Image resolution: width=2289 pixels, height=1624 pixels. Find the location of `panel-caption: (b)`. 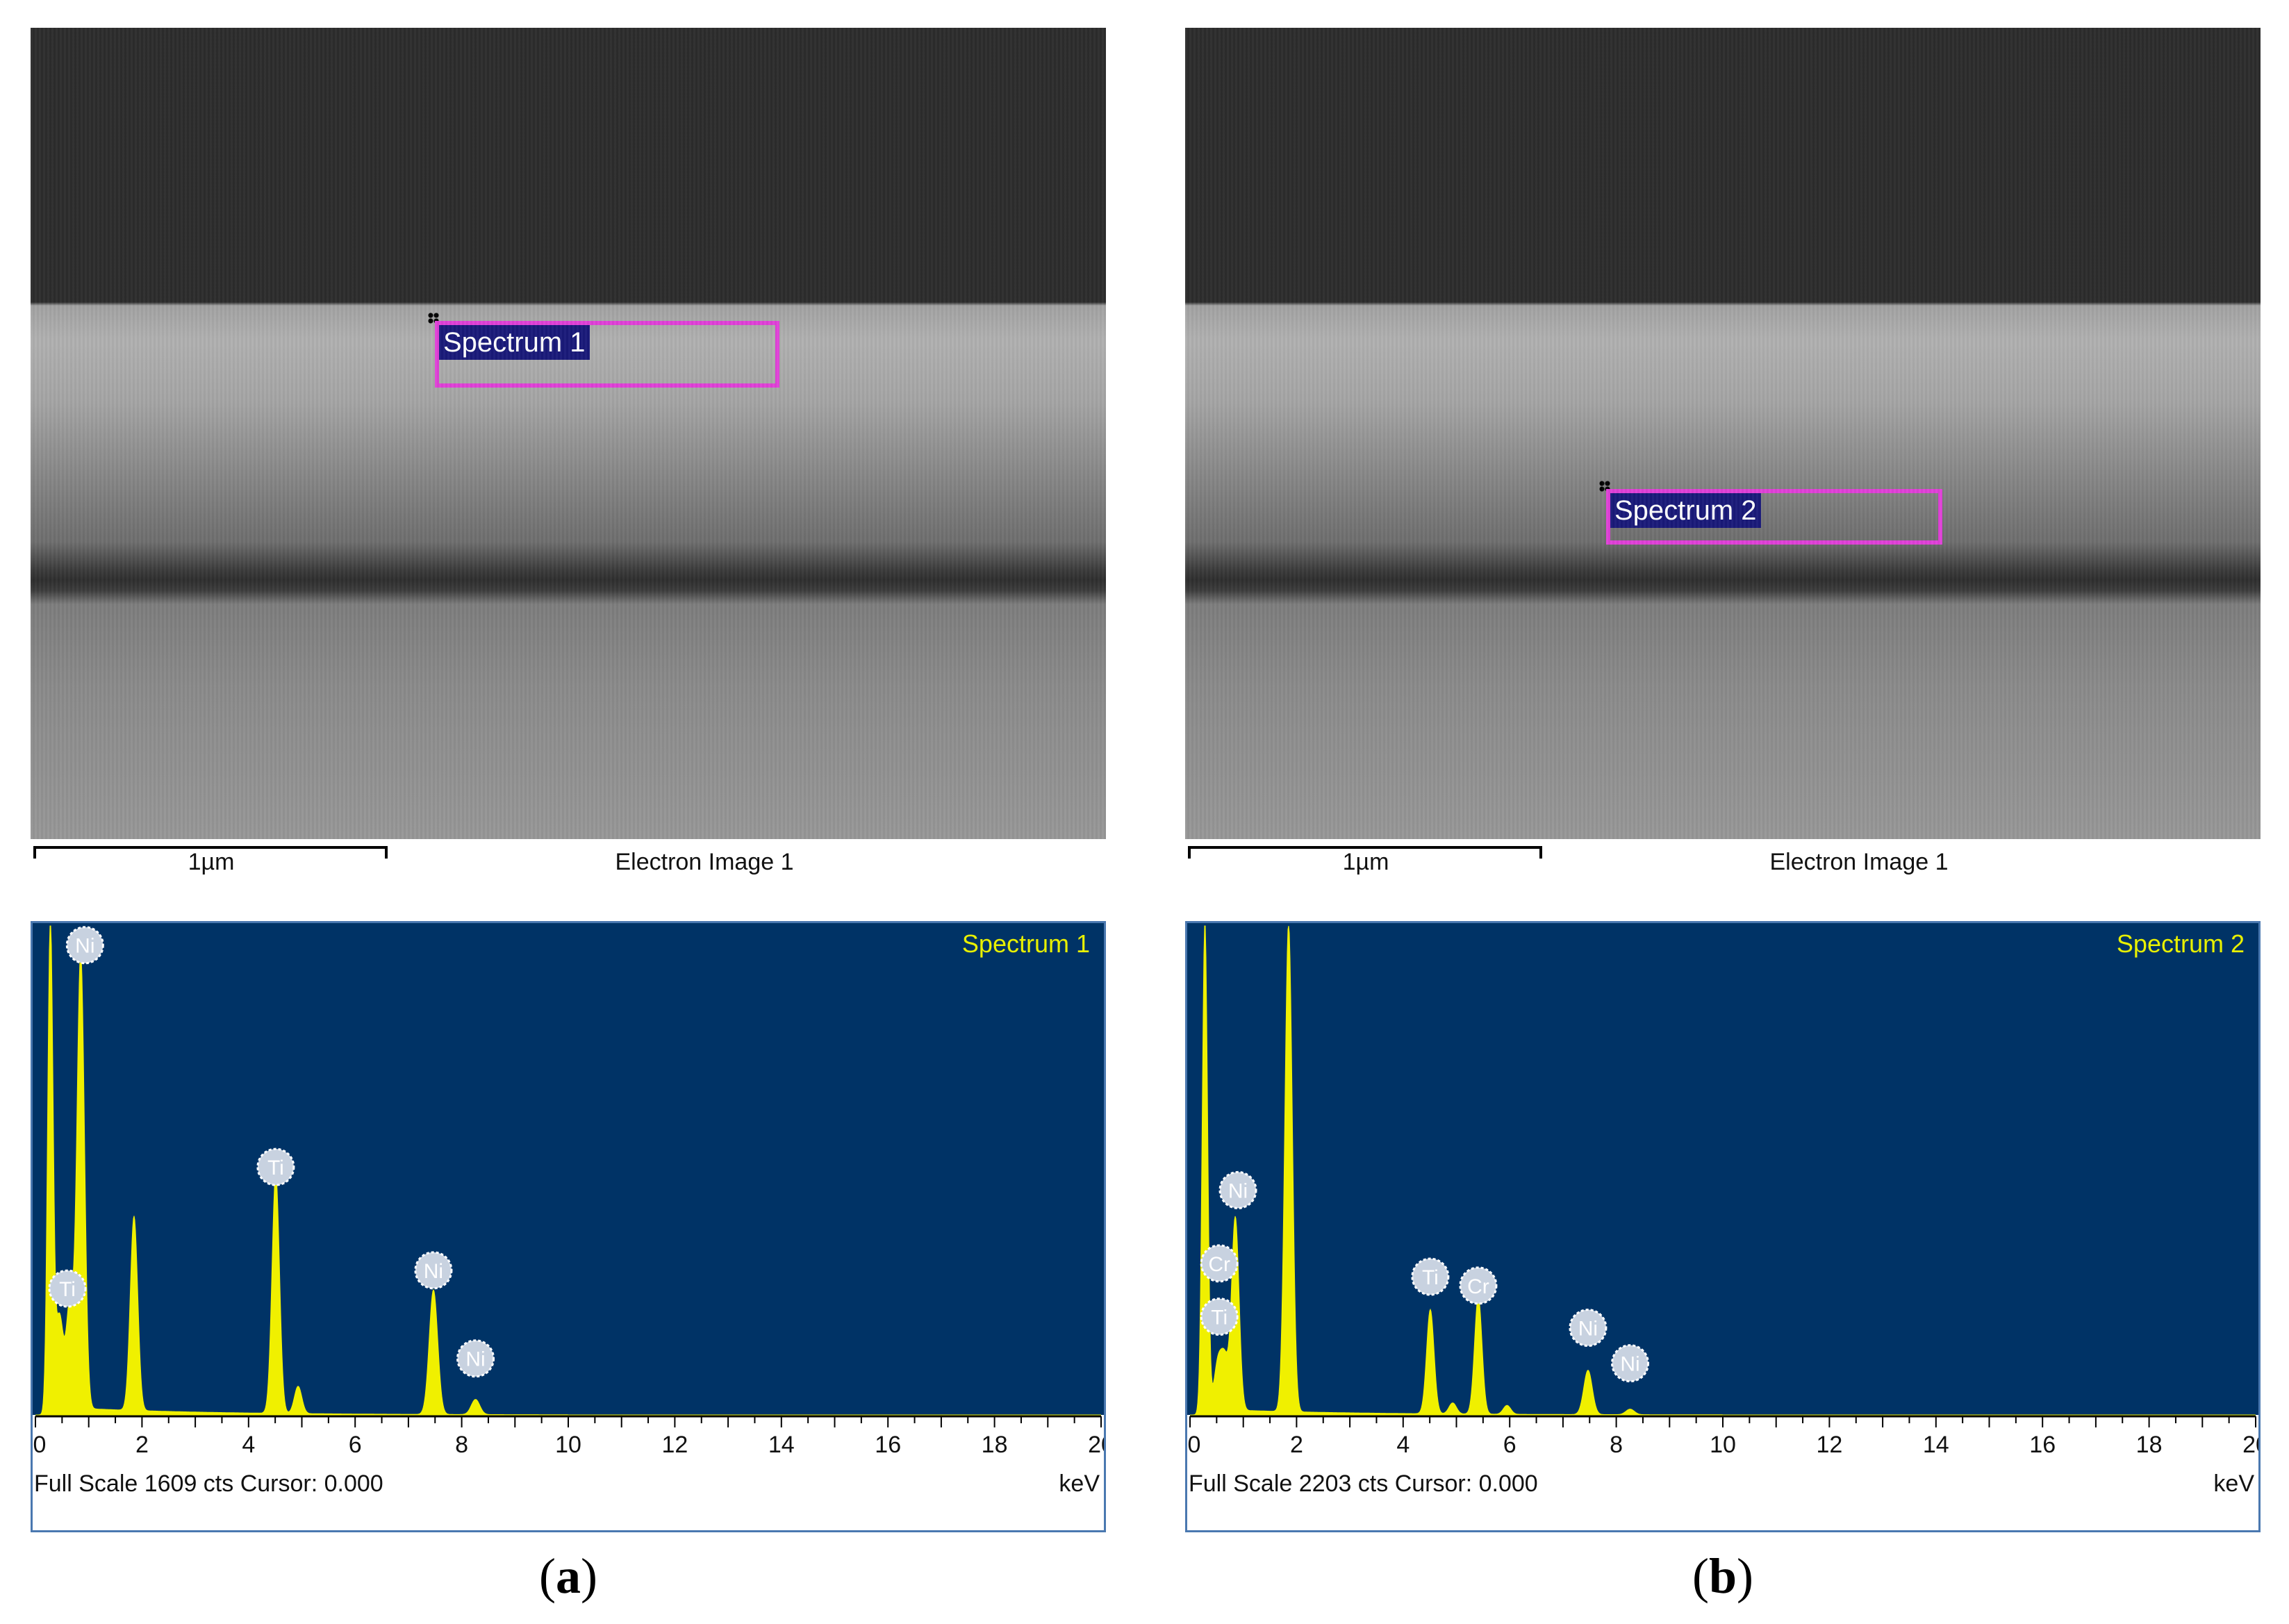

panel-caption: (b) is located at coordinates (1723, 1577).